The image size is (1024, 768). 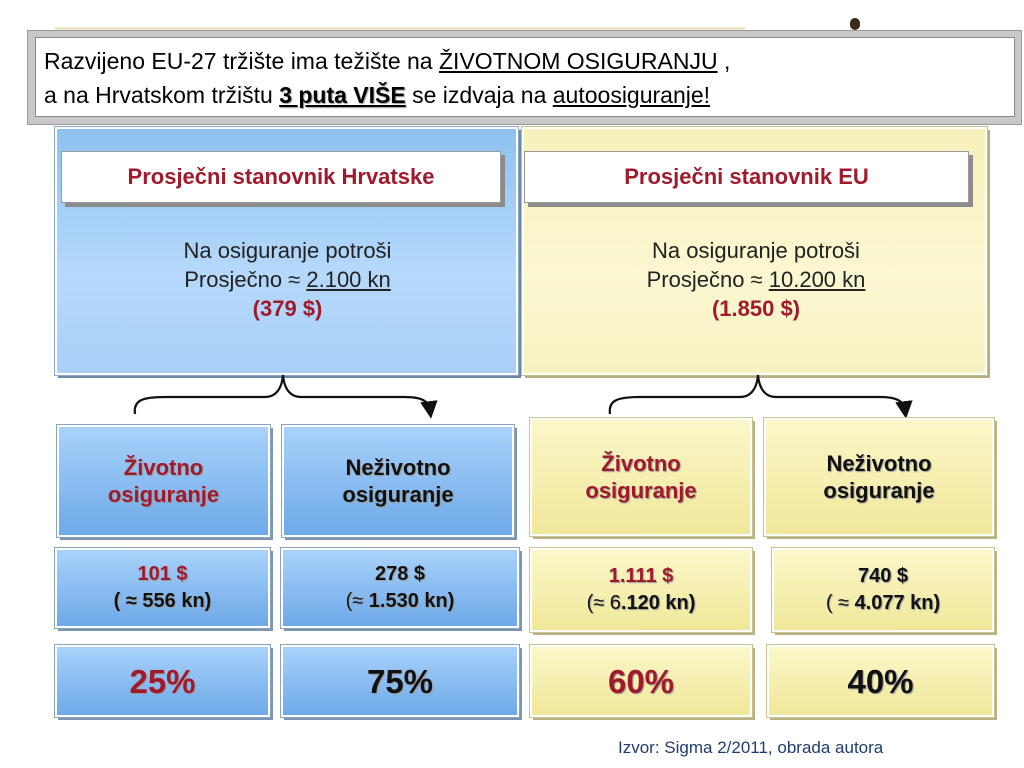 I want to click on eu-nonlife-label: osiguranje, so click(x=879, y=490).